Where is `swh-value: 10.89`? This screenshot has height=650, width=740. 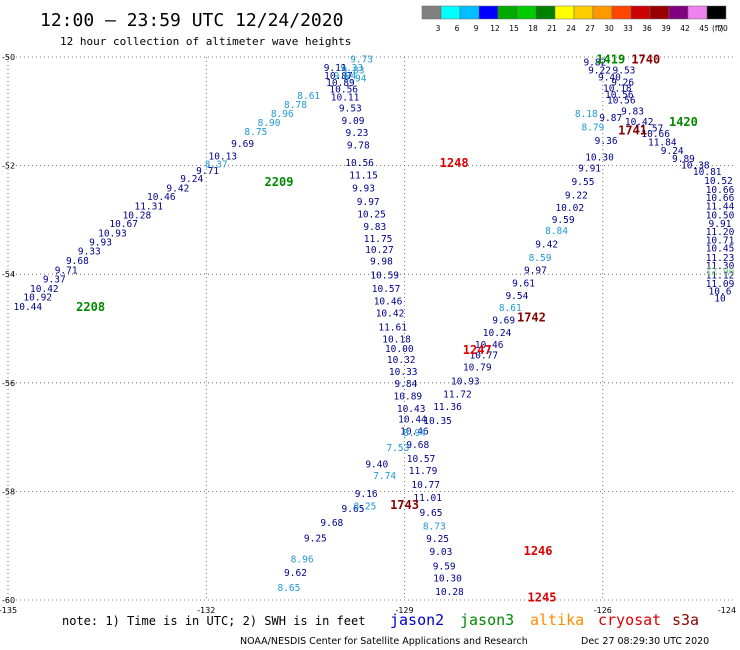 swh-value: 10.89 is located at coordinates (408, 396).